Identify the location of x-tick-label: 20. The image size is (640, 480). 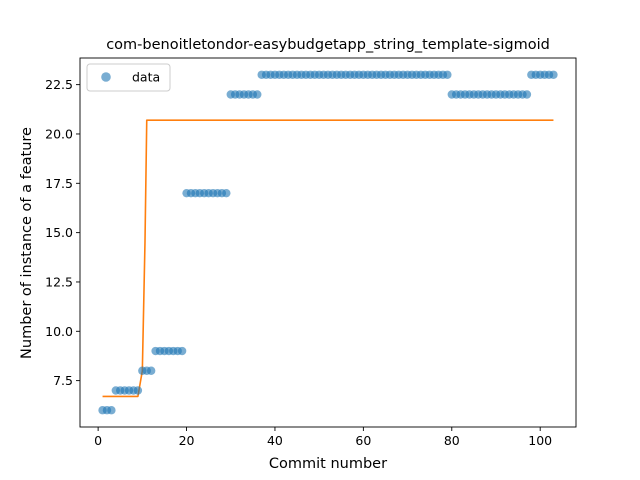
(187, 440).